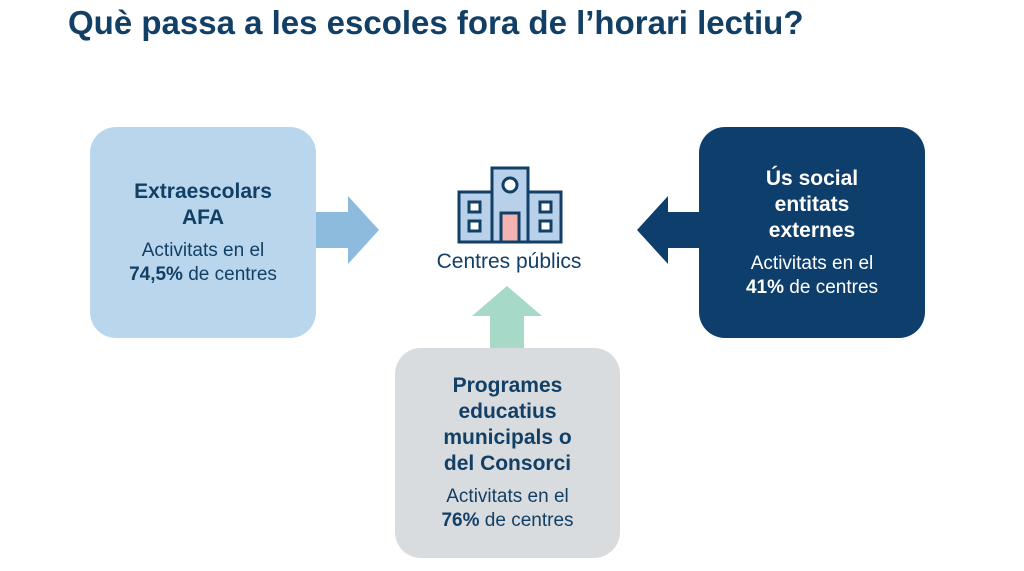 The image size is (1024, 571). I want to click on box-heading: Ús social entitats externes, so click(812, 204).